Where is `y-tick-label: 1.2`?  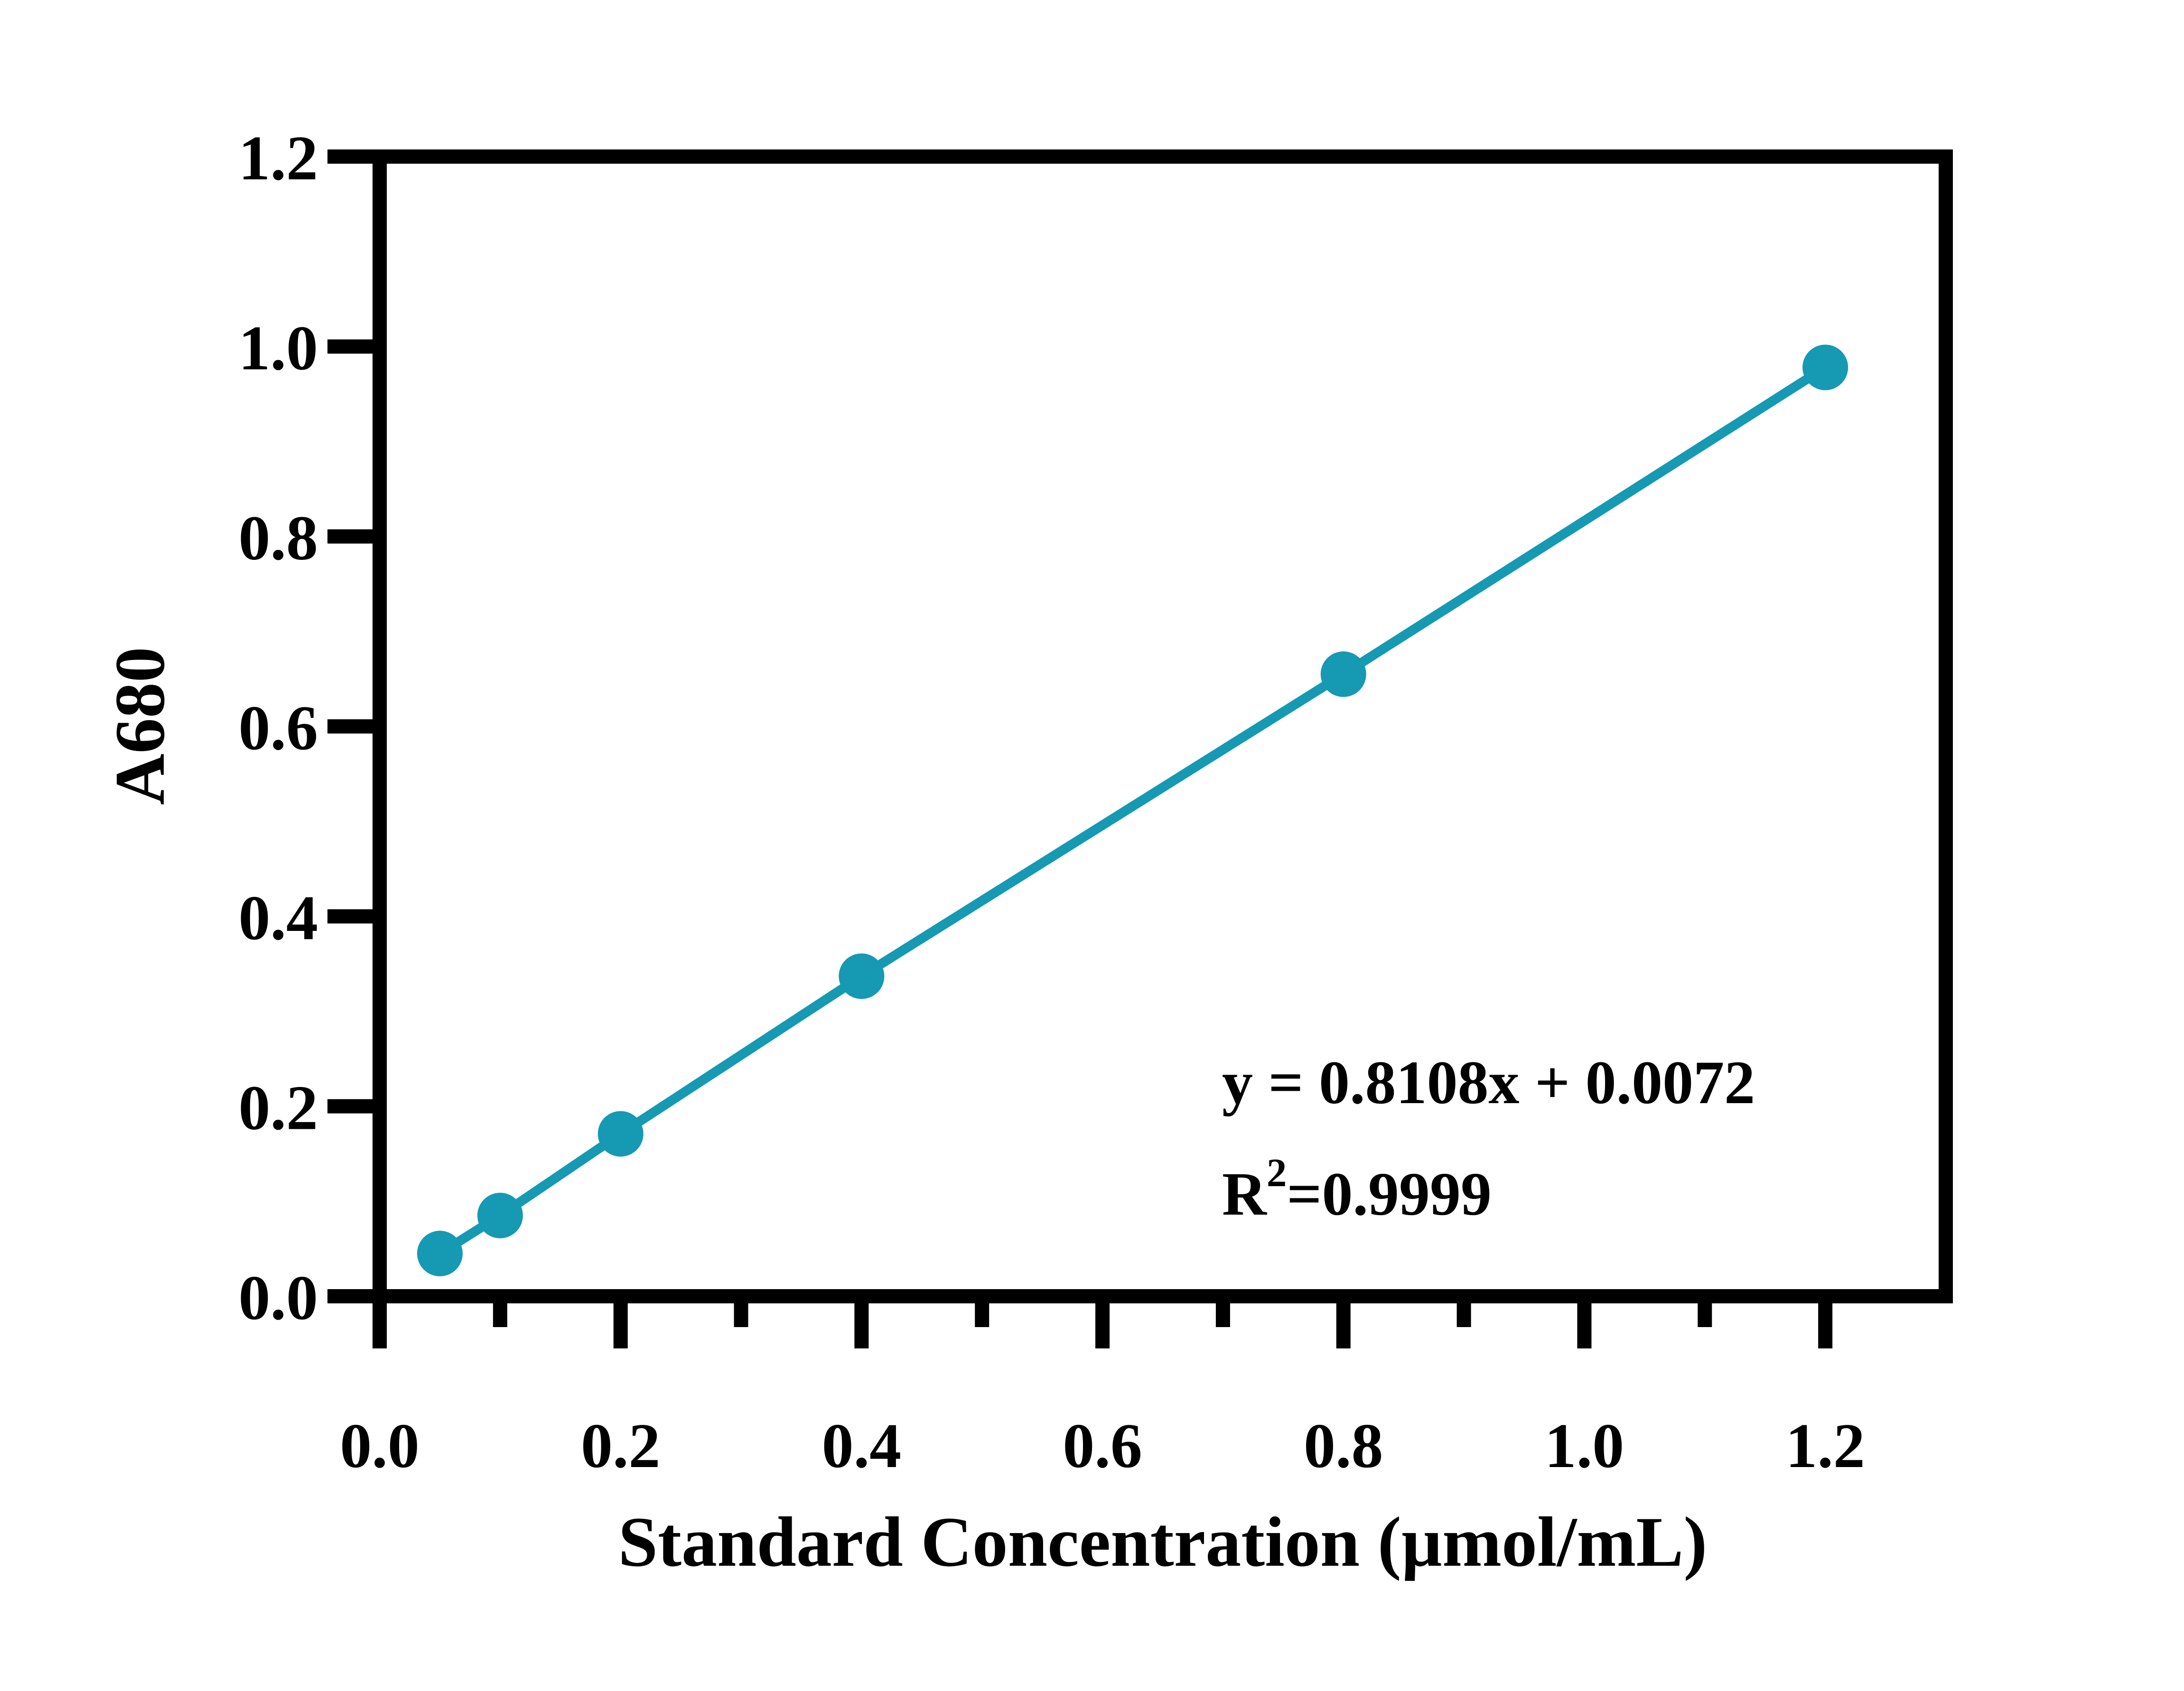 y-tick-label: 1.2 is located at coordinates (279, 158).